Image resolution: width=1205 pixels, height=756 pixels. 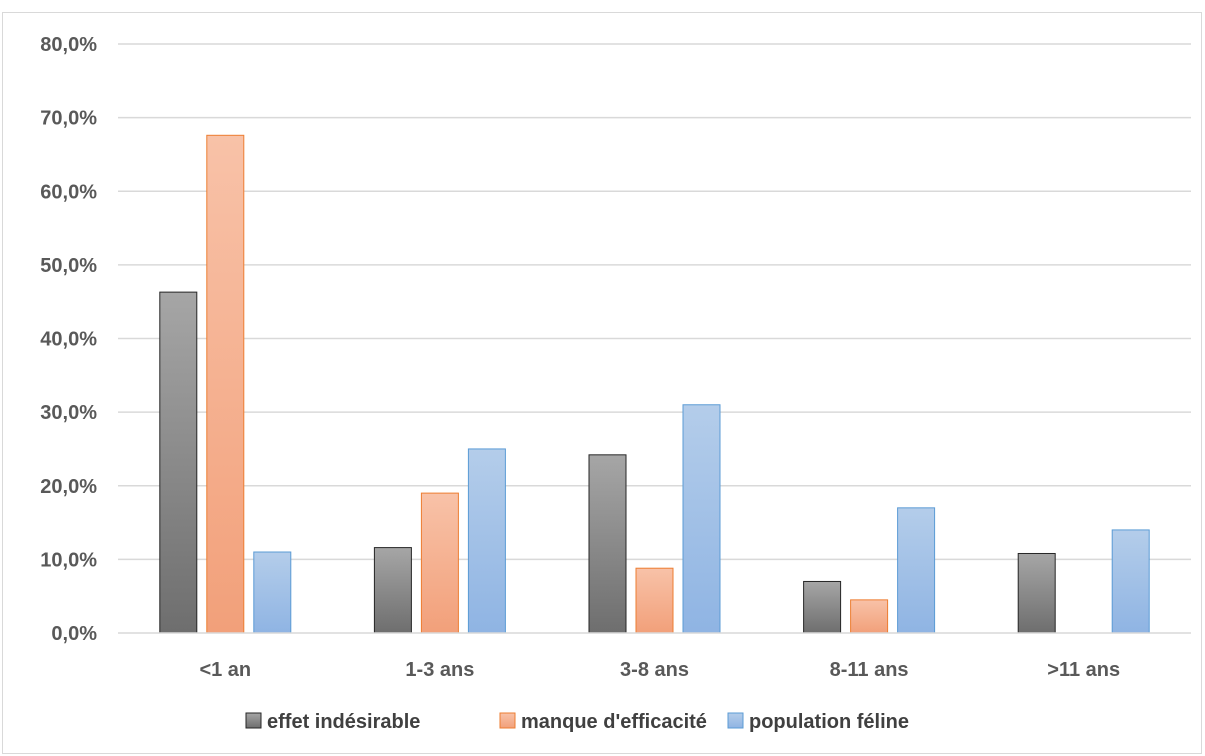 What do you see at coordinates (869, 670) in the screenshot?
I see `x-category-label: 8-11 ans` at bounding box center [869, 670].